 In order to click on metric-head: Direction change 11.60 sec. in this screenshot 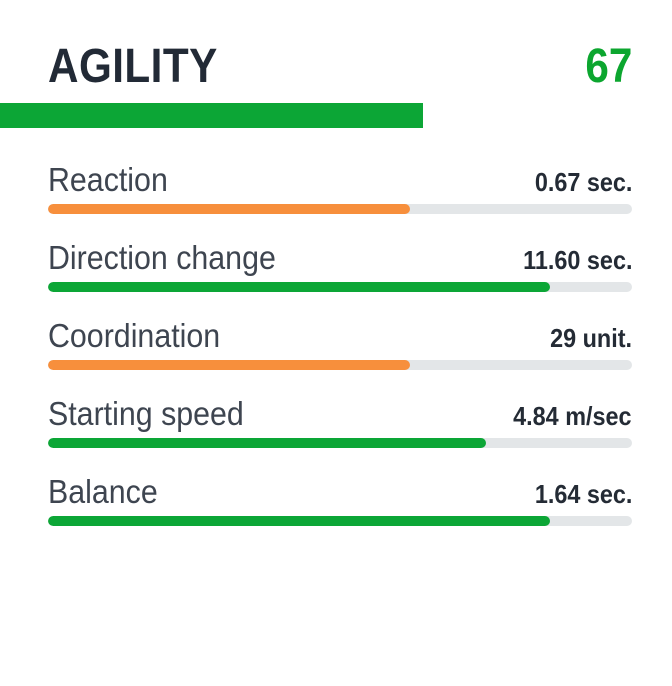, I will do `click(340, 257)`.